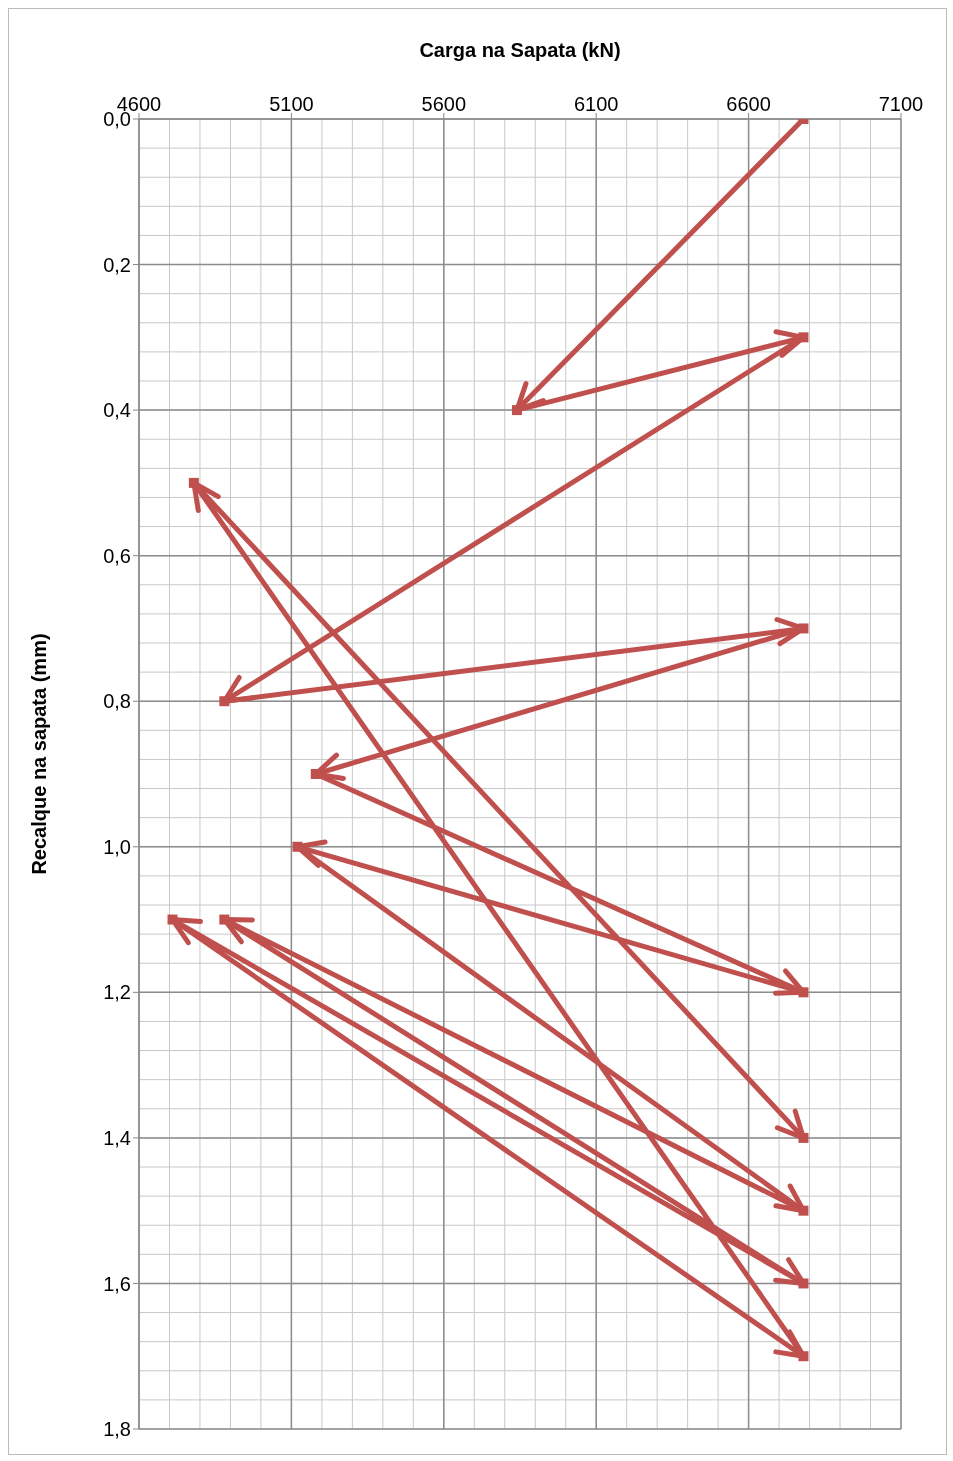  What do you see at coordinates (901, 104) in the screenshot?
I see `x-tick-label: 7100` at bounding box center [901, 104].